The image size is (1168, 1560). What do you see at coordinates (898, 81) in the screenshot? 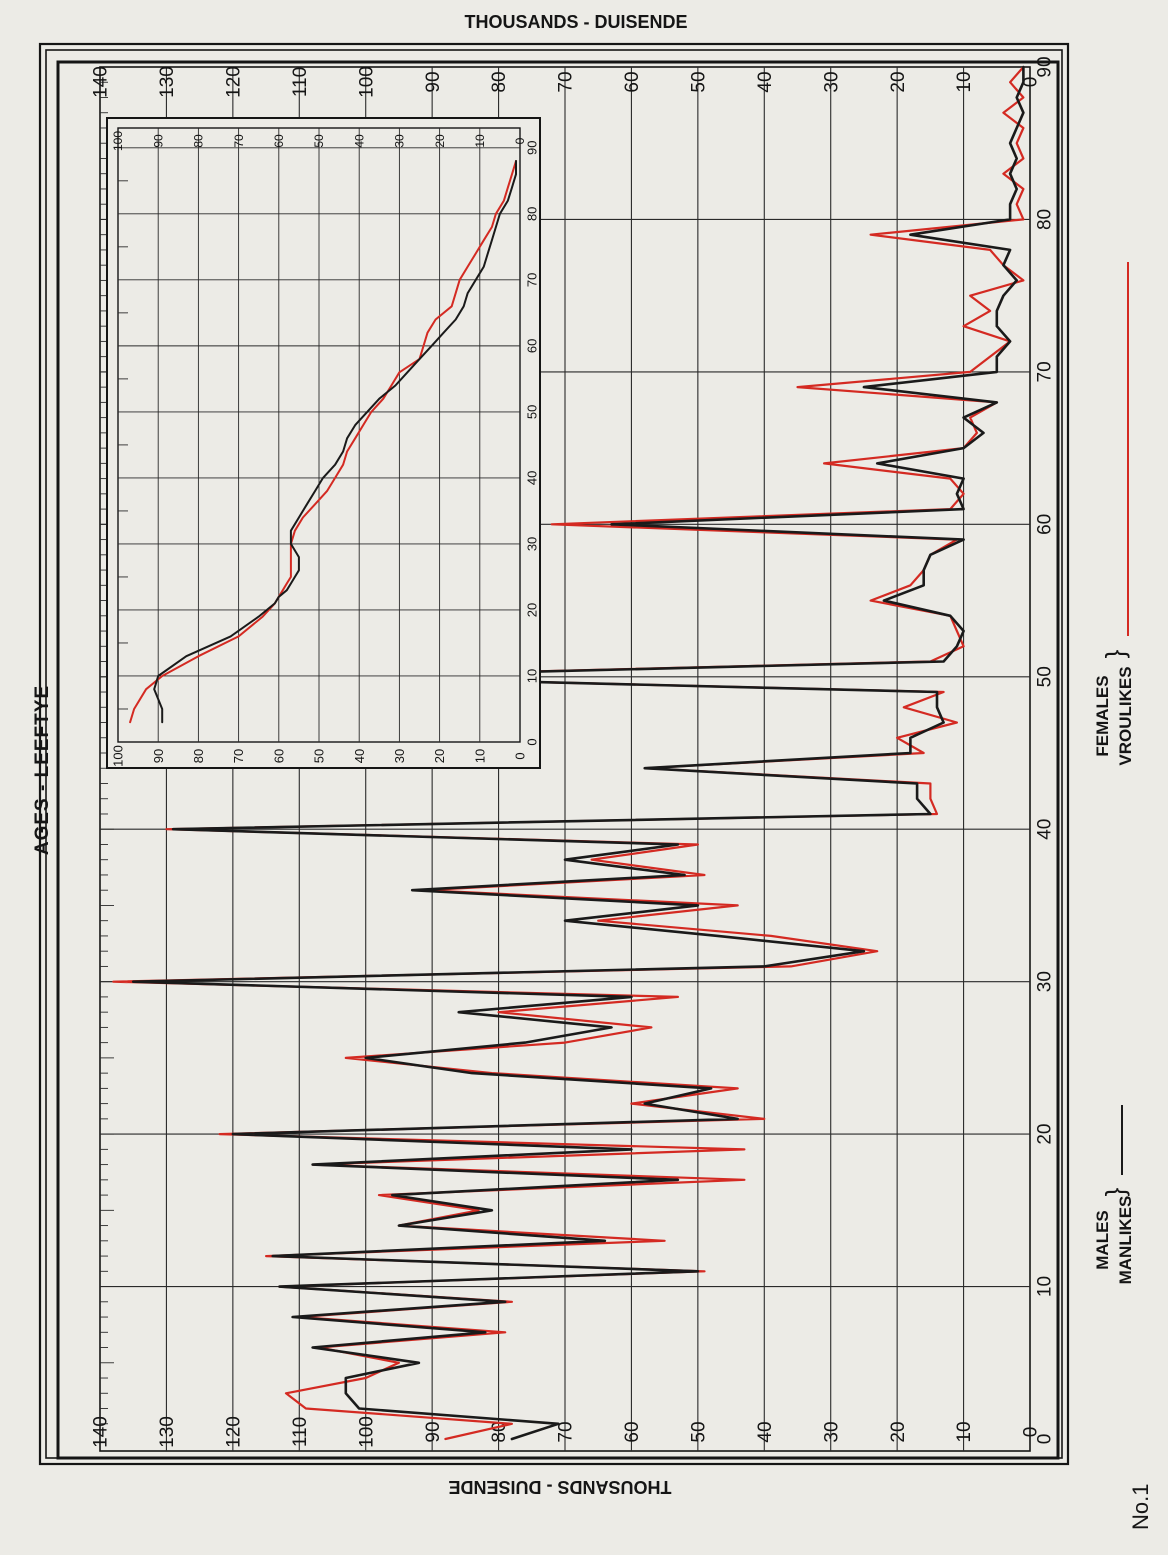
I see `main-value-tick-label-top: 20` at bounding box center [898, 81].